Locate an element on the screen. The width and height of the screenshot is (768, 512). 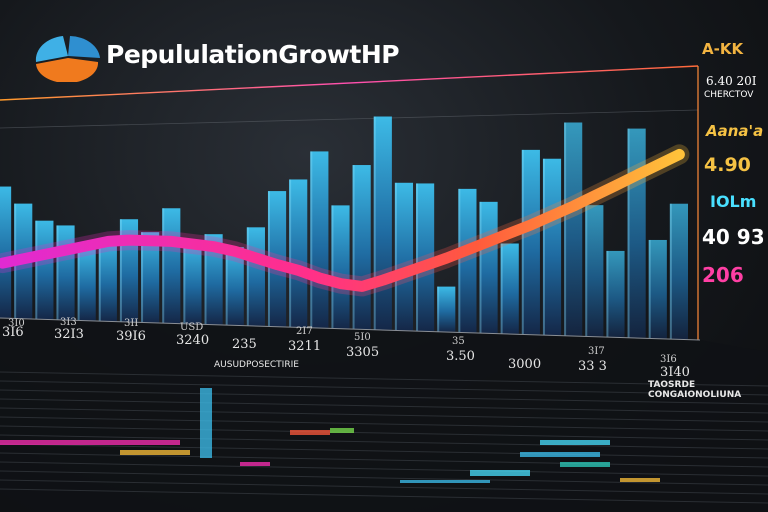
side-label: IOLm is located at coordinates (733, 201).